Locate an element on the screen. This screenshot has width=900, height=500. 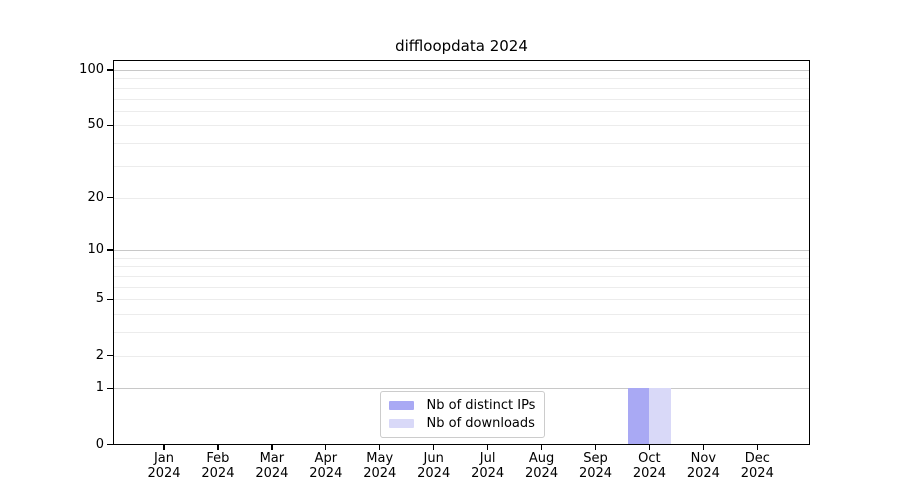
x-tick-label: Jun 2024 is located at coordinates (434, 466).